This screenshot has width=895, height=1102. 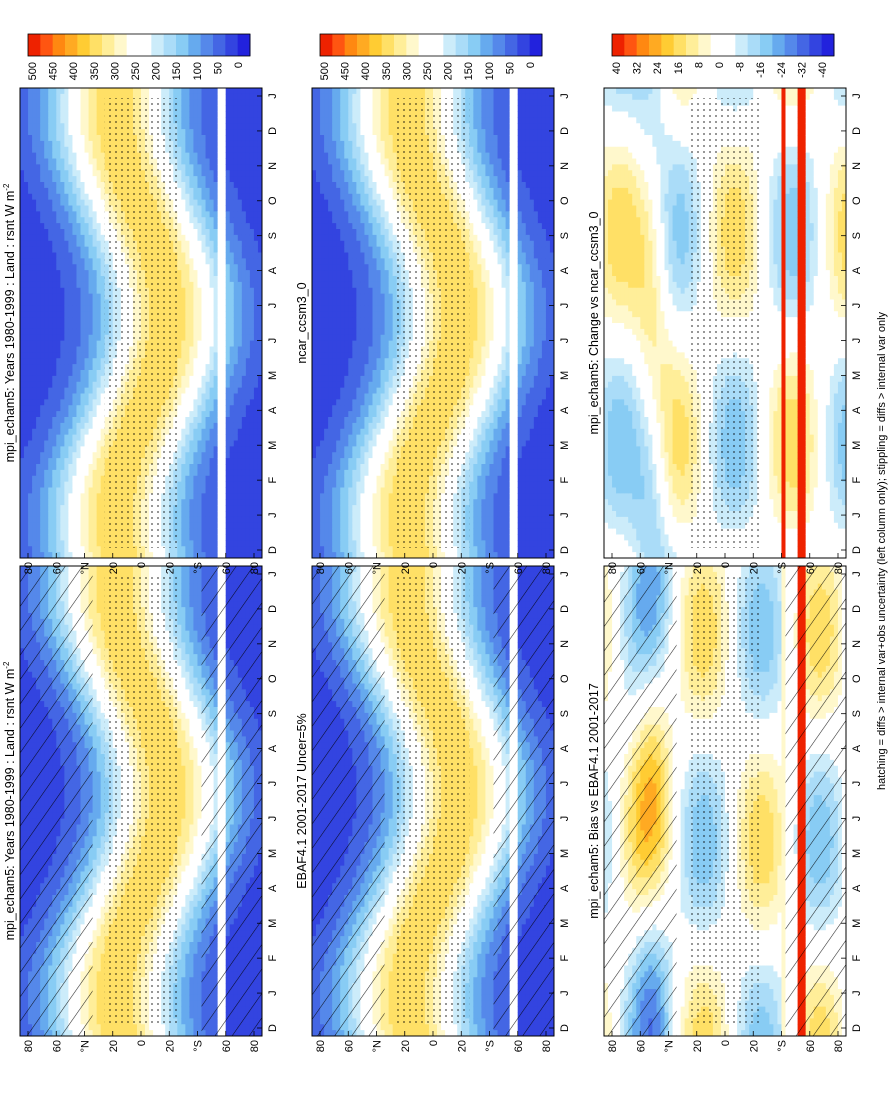 I want to click on panel-title-superscript: -2, so click(x=6, y=665).